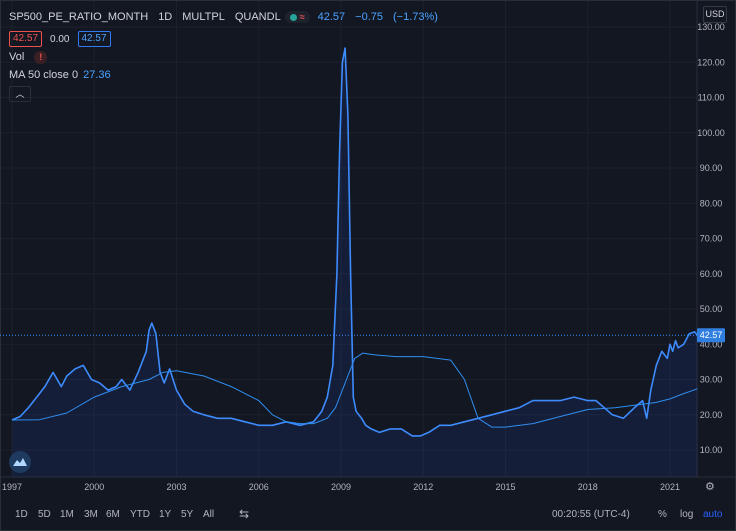 The image size is (736, 531). Describe the element at coordinates (415, 17) in the screenshot. I see `price-change-pct: (−1.73%)` at that location.